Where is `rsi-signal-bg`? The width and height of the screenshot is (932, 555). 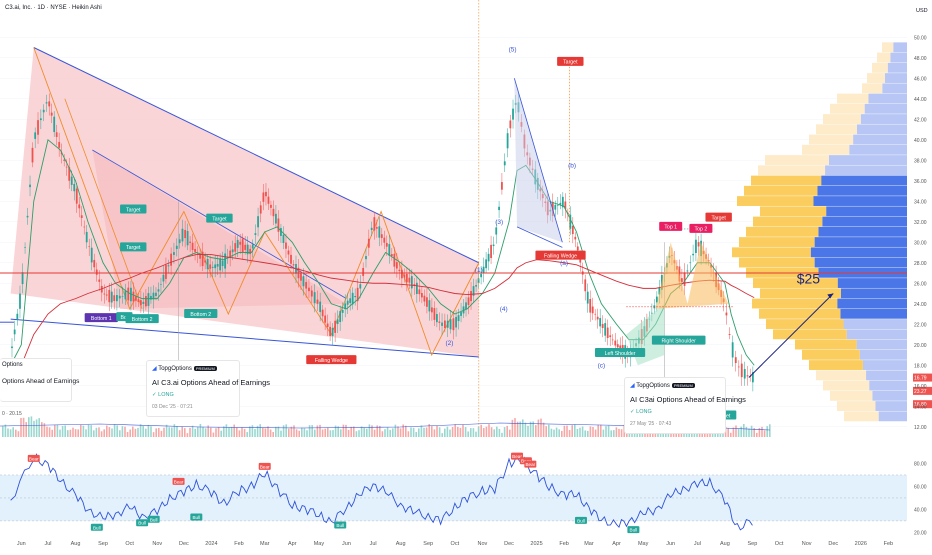 rsi-signal-bg is located at coordinates (530, 464).